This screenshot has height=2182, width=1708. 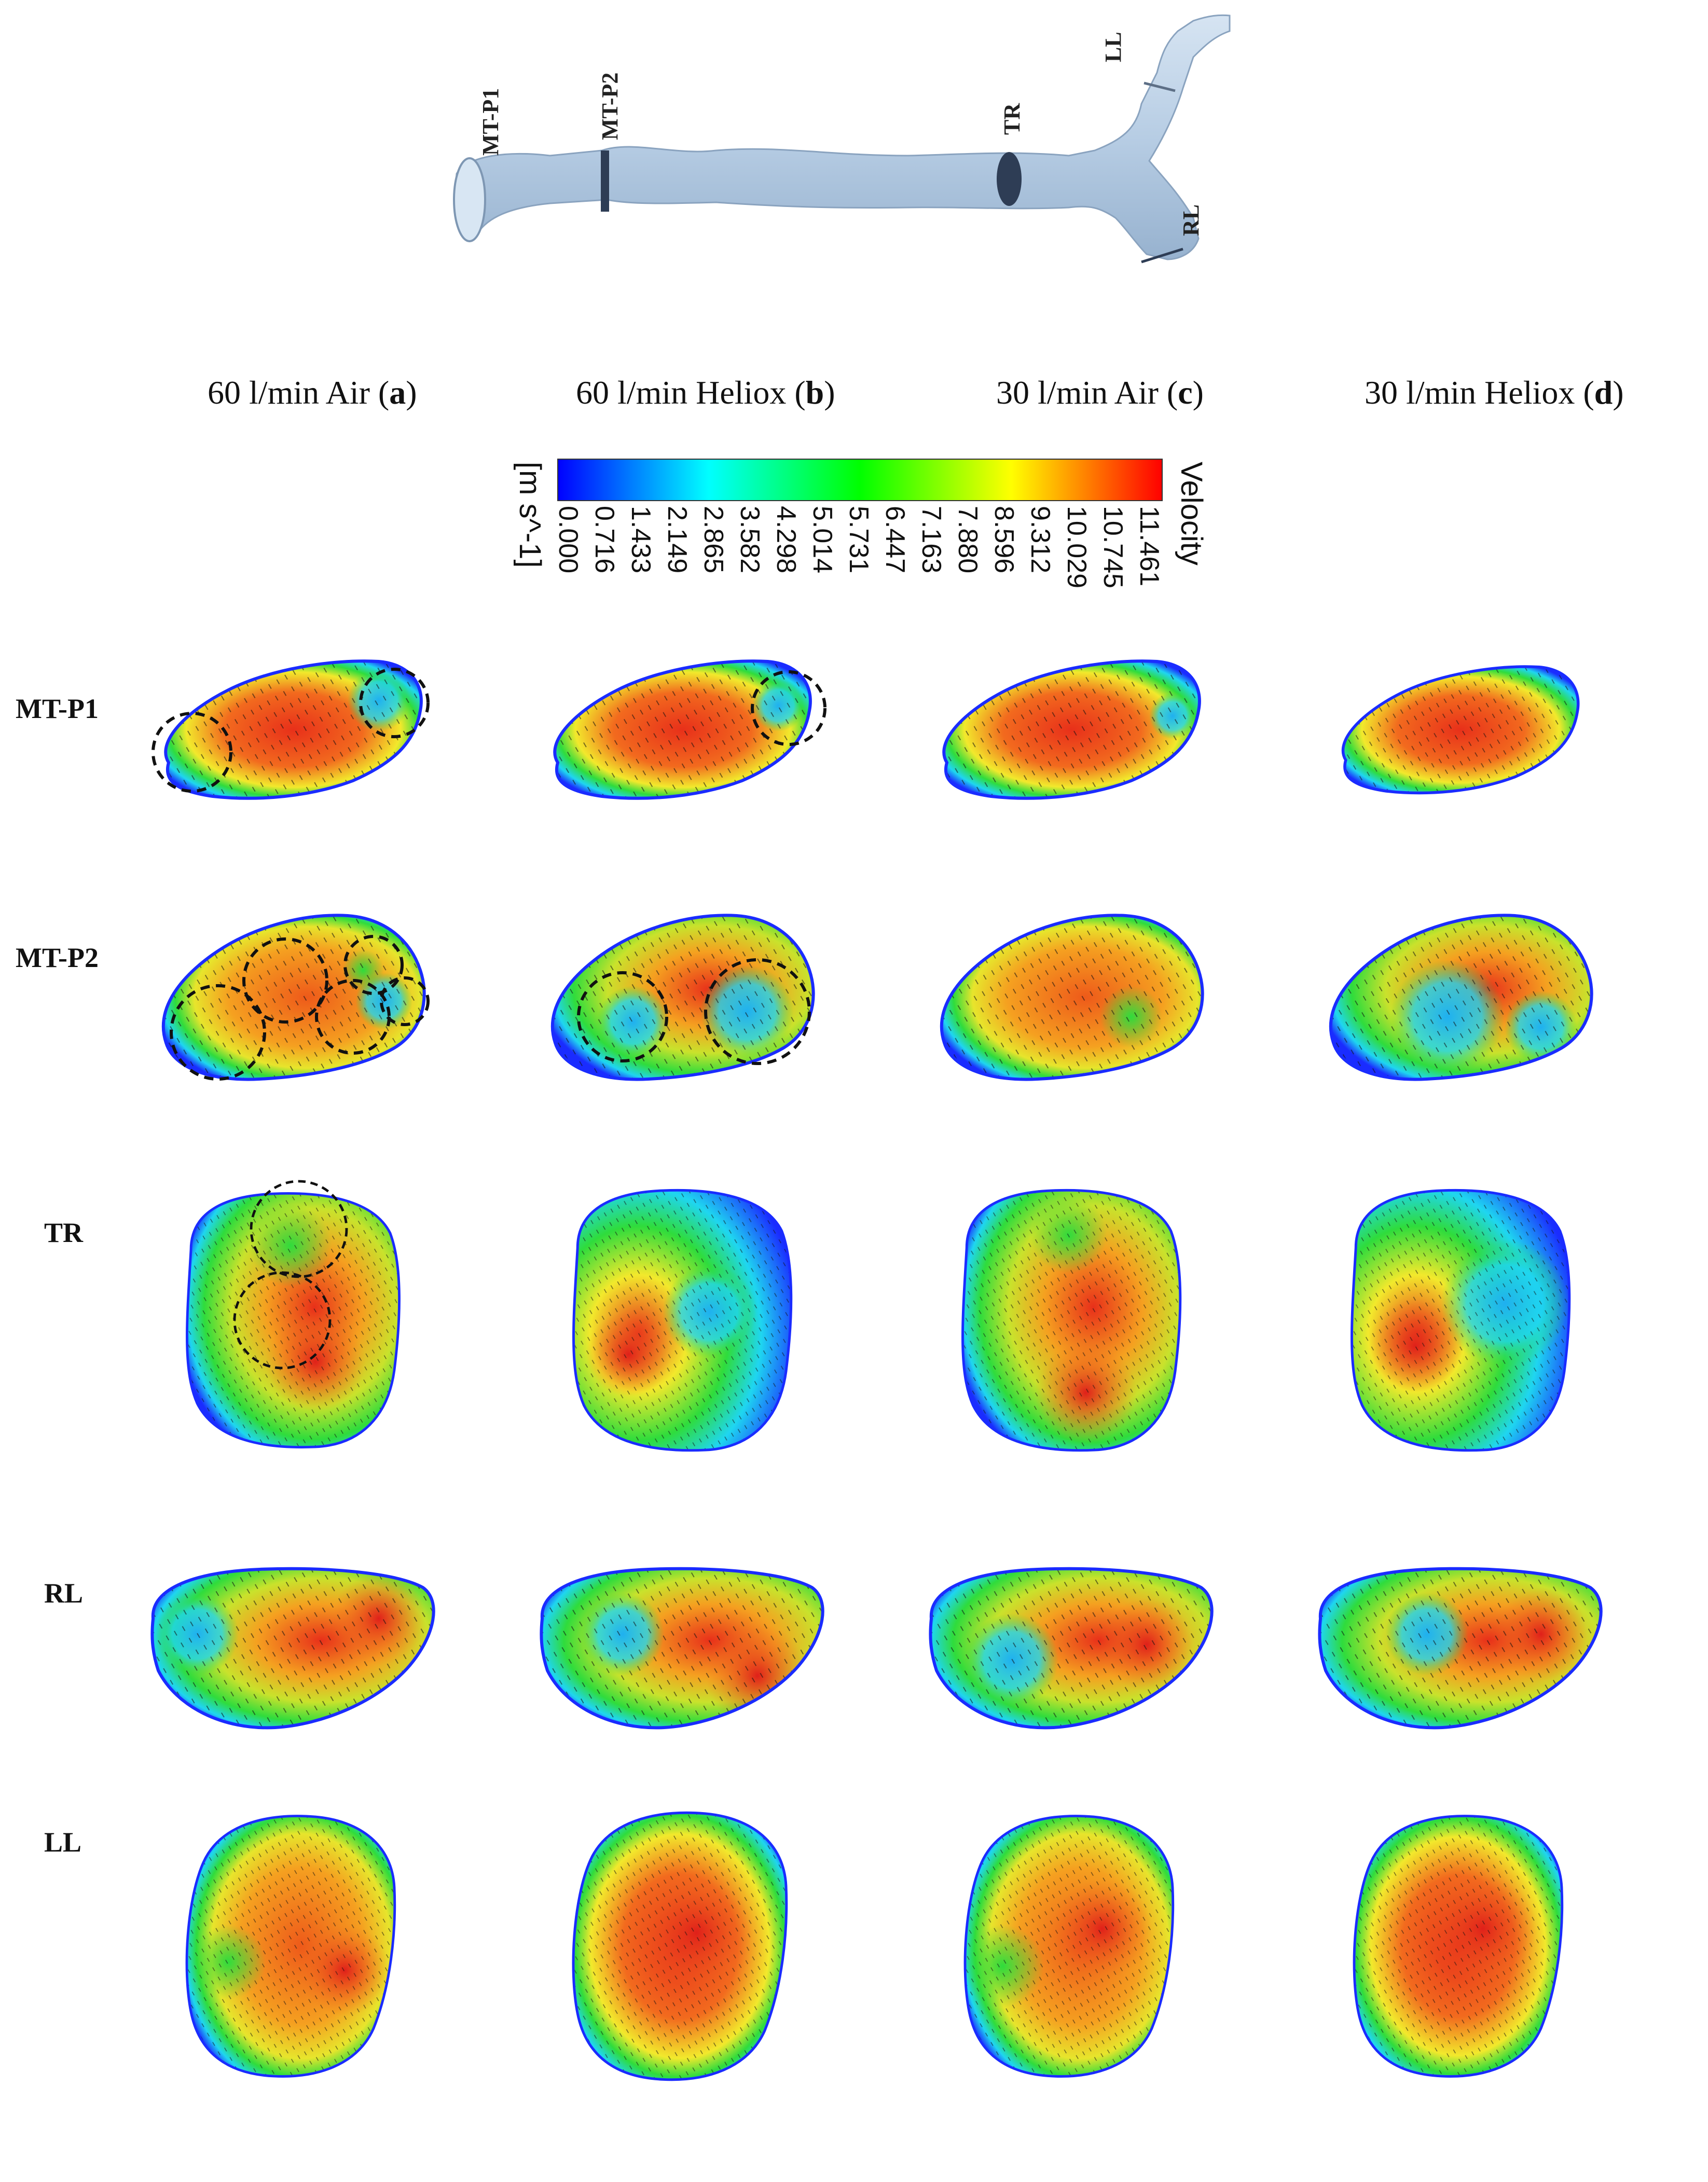 I want to click on contour-panel-ll-b, so click(x=680, y=1946).